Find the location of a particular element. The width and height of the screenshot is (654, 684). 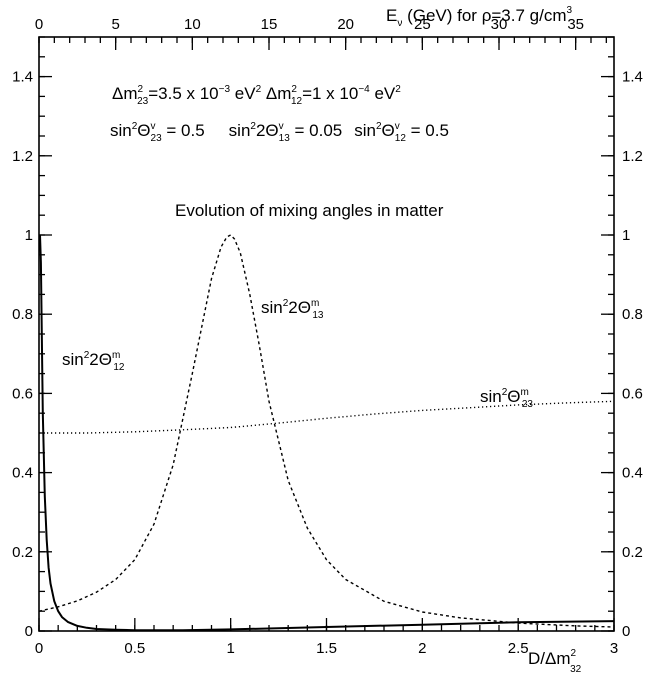

mass-annotation: Δm2 23=3.5 x 10−3 eV2 Δm2 12=1 x 10−4 eV2 is located at coordinates (256, 95).